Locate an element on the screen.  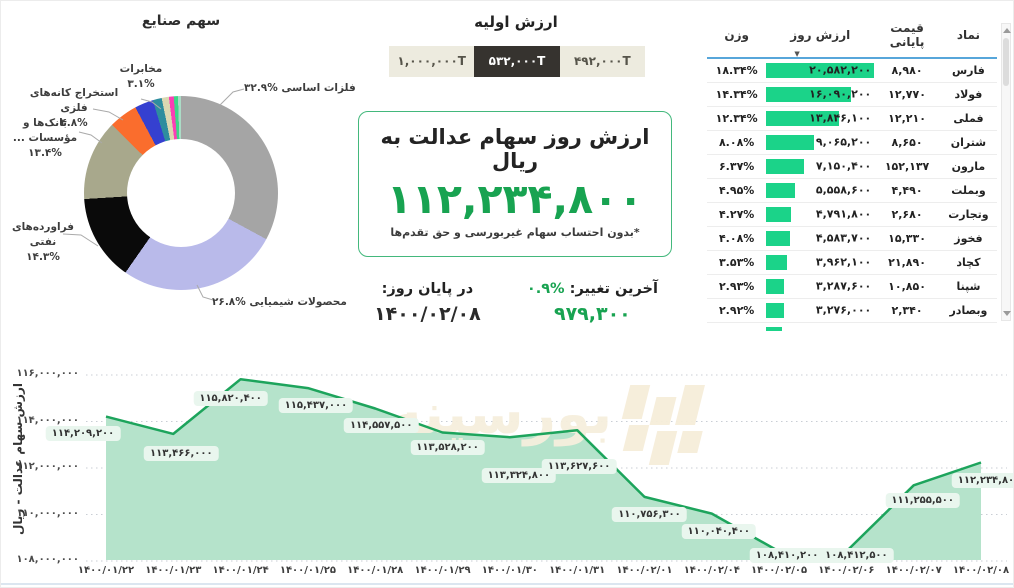
close-price-cell: ۱۲,۷۷۰ is located at coordinates (907, 94).